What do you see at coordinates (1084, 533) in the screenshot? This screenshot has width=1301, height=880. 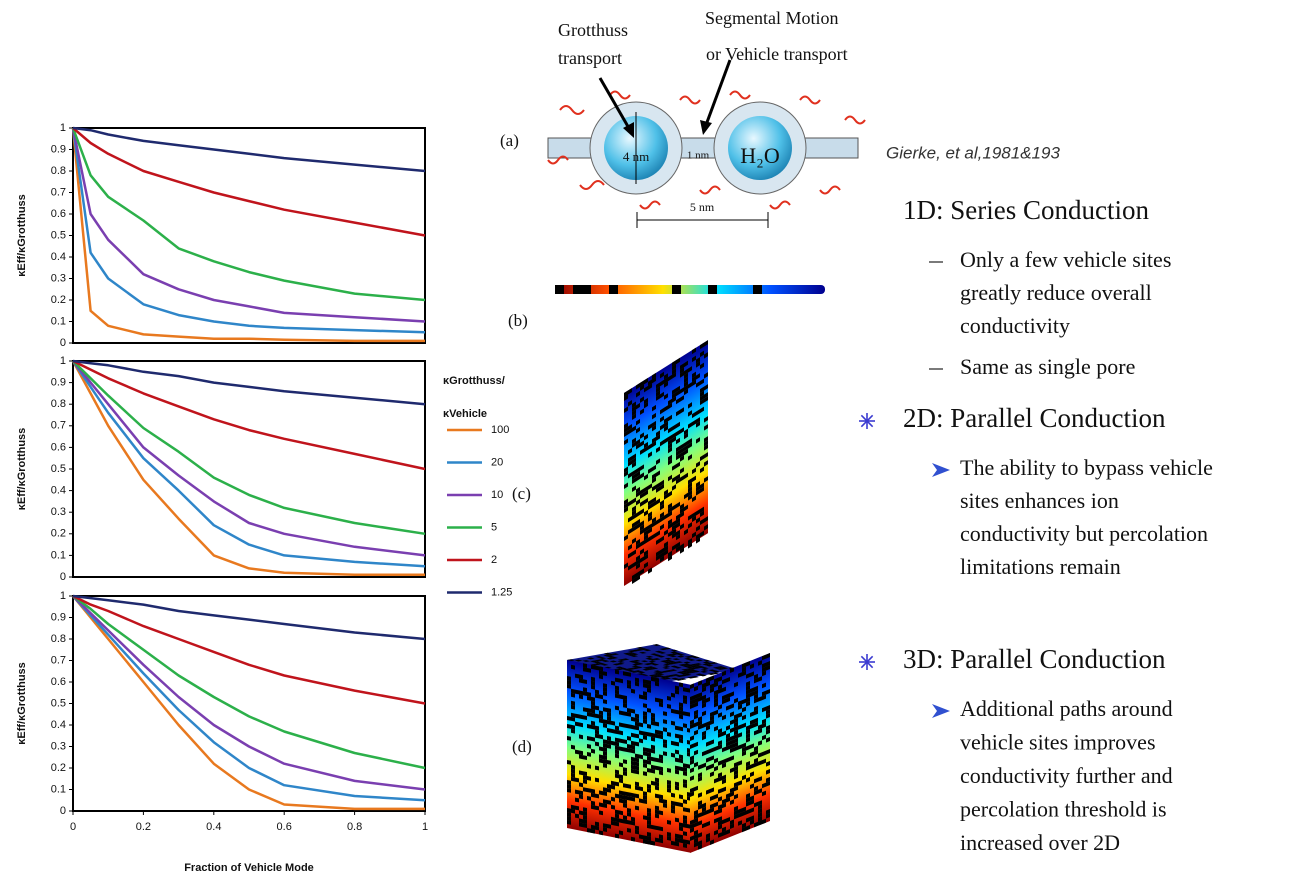 I see `label: conductivity but percolation` at bounding box center [1084, 533].